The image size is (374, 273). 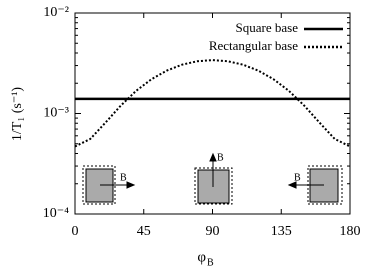 What do you see at coordinates (56, 213) in the screenshot?
I see `y-tick-label: 10⁻⁴` at bounding box center [56, 213].